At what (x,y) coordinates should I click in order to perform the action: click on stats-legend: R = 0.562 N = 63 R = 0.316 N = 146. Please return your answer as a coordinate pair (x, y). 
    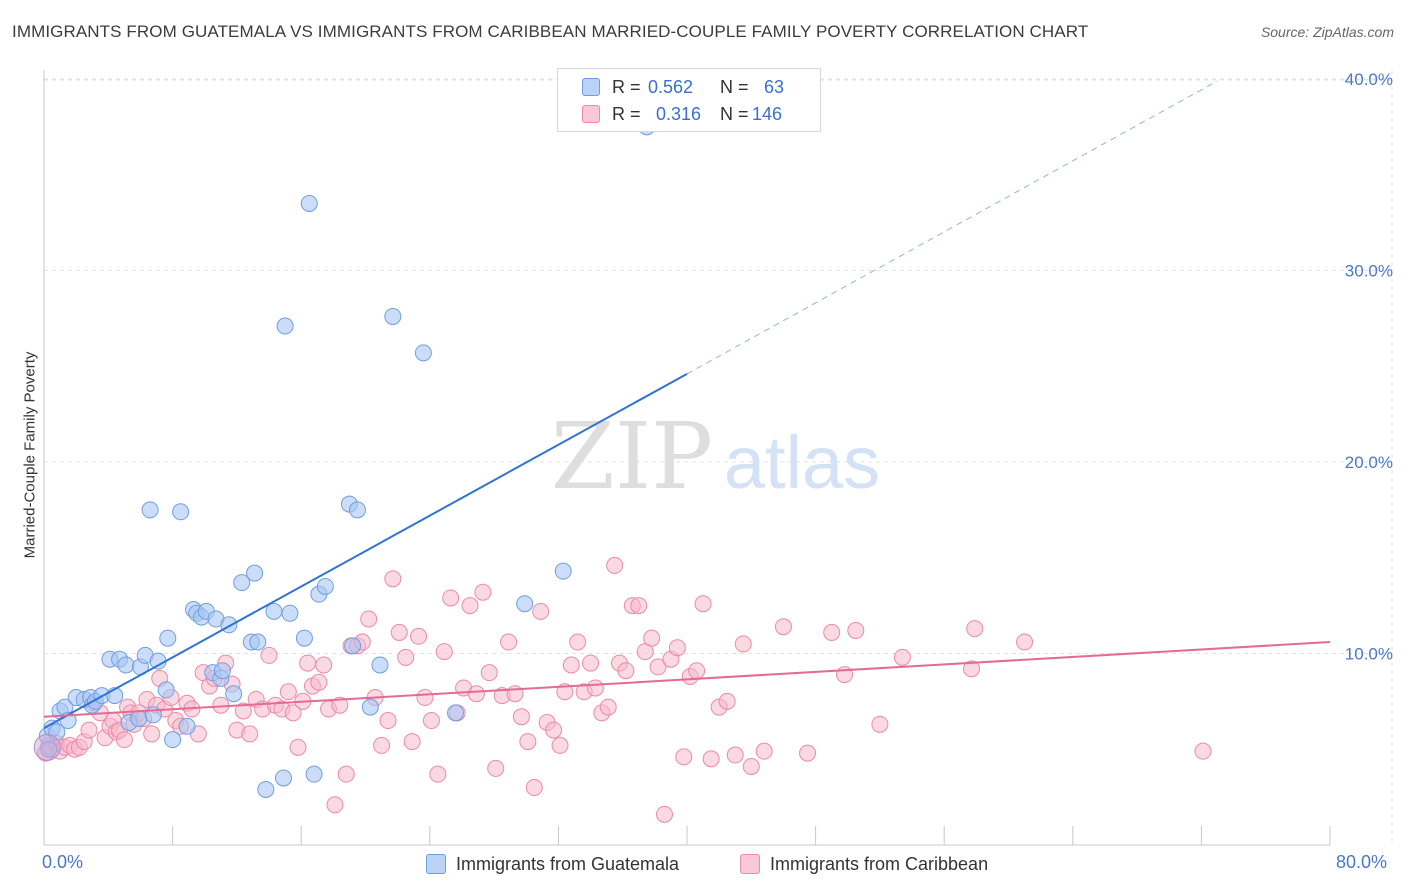
    Looking at the image, I should click on (689, 100).